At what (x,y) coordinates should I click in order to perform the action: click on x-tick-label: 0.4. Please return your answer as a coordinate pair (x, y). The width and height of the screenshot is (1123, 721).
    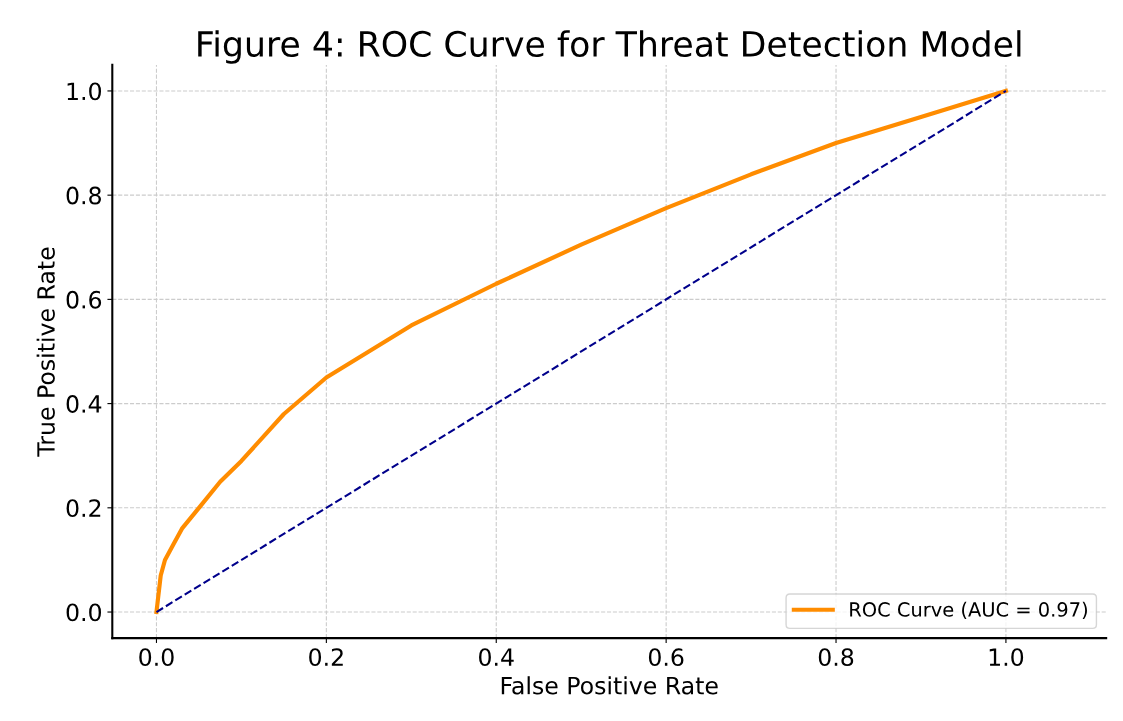
    Looking at the image, I should click on (496, 657).